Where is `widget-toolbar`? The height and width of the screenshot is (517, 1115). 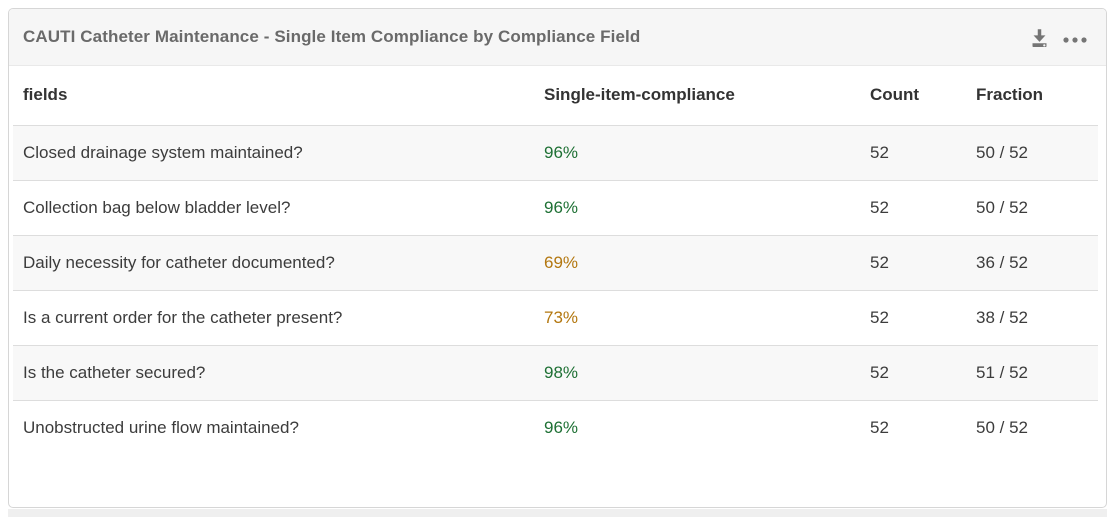 widget-toolbar is located at coordinates (1058, 37).